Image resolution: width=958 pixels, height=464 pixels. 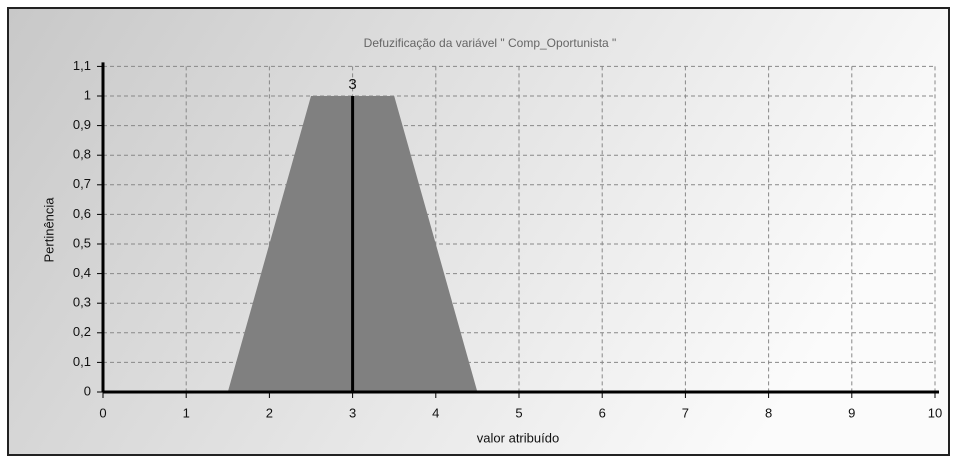 What do you see at coordinates (352, 84) in the screenshot?
I see `defuzzified-label: 3` at bounding box center [352, 84].